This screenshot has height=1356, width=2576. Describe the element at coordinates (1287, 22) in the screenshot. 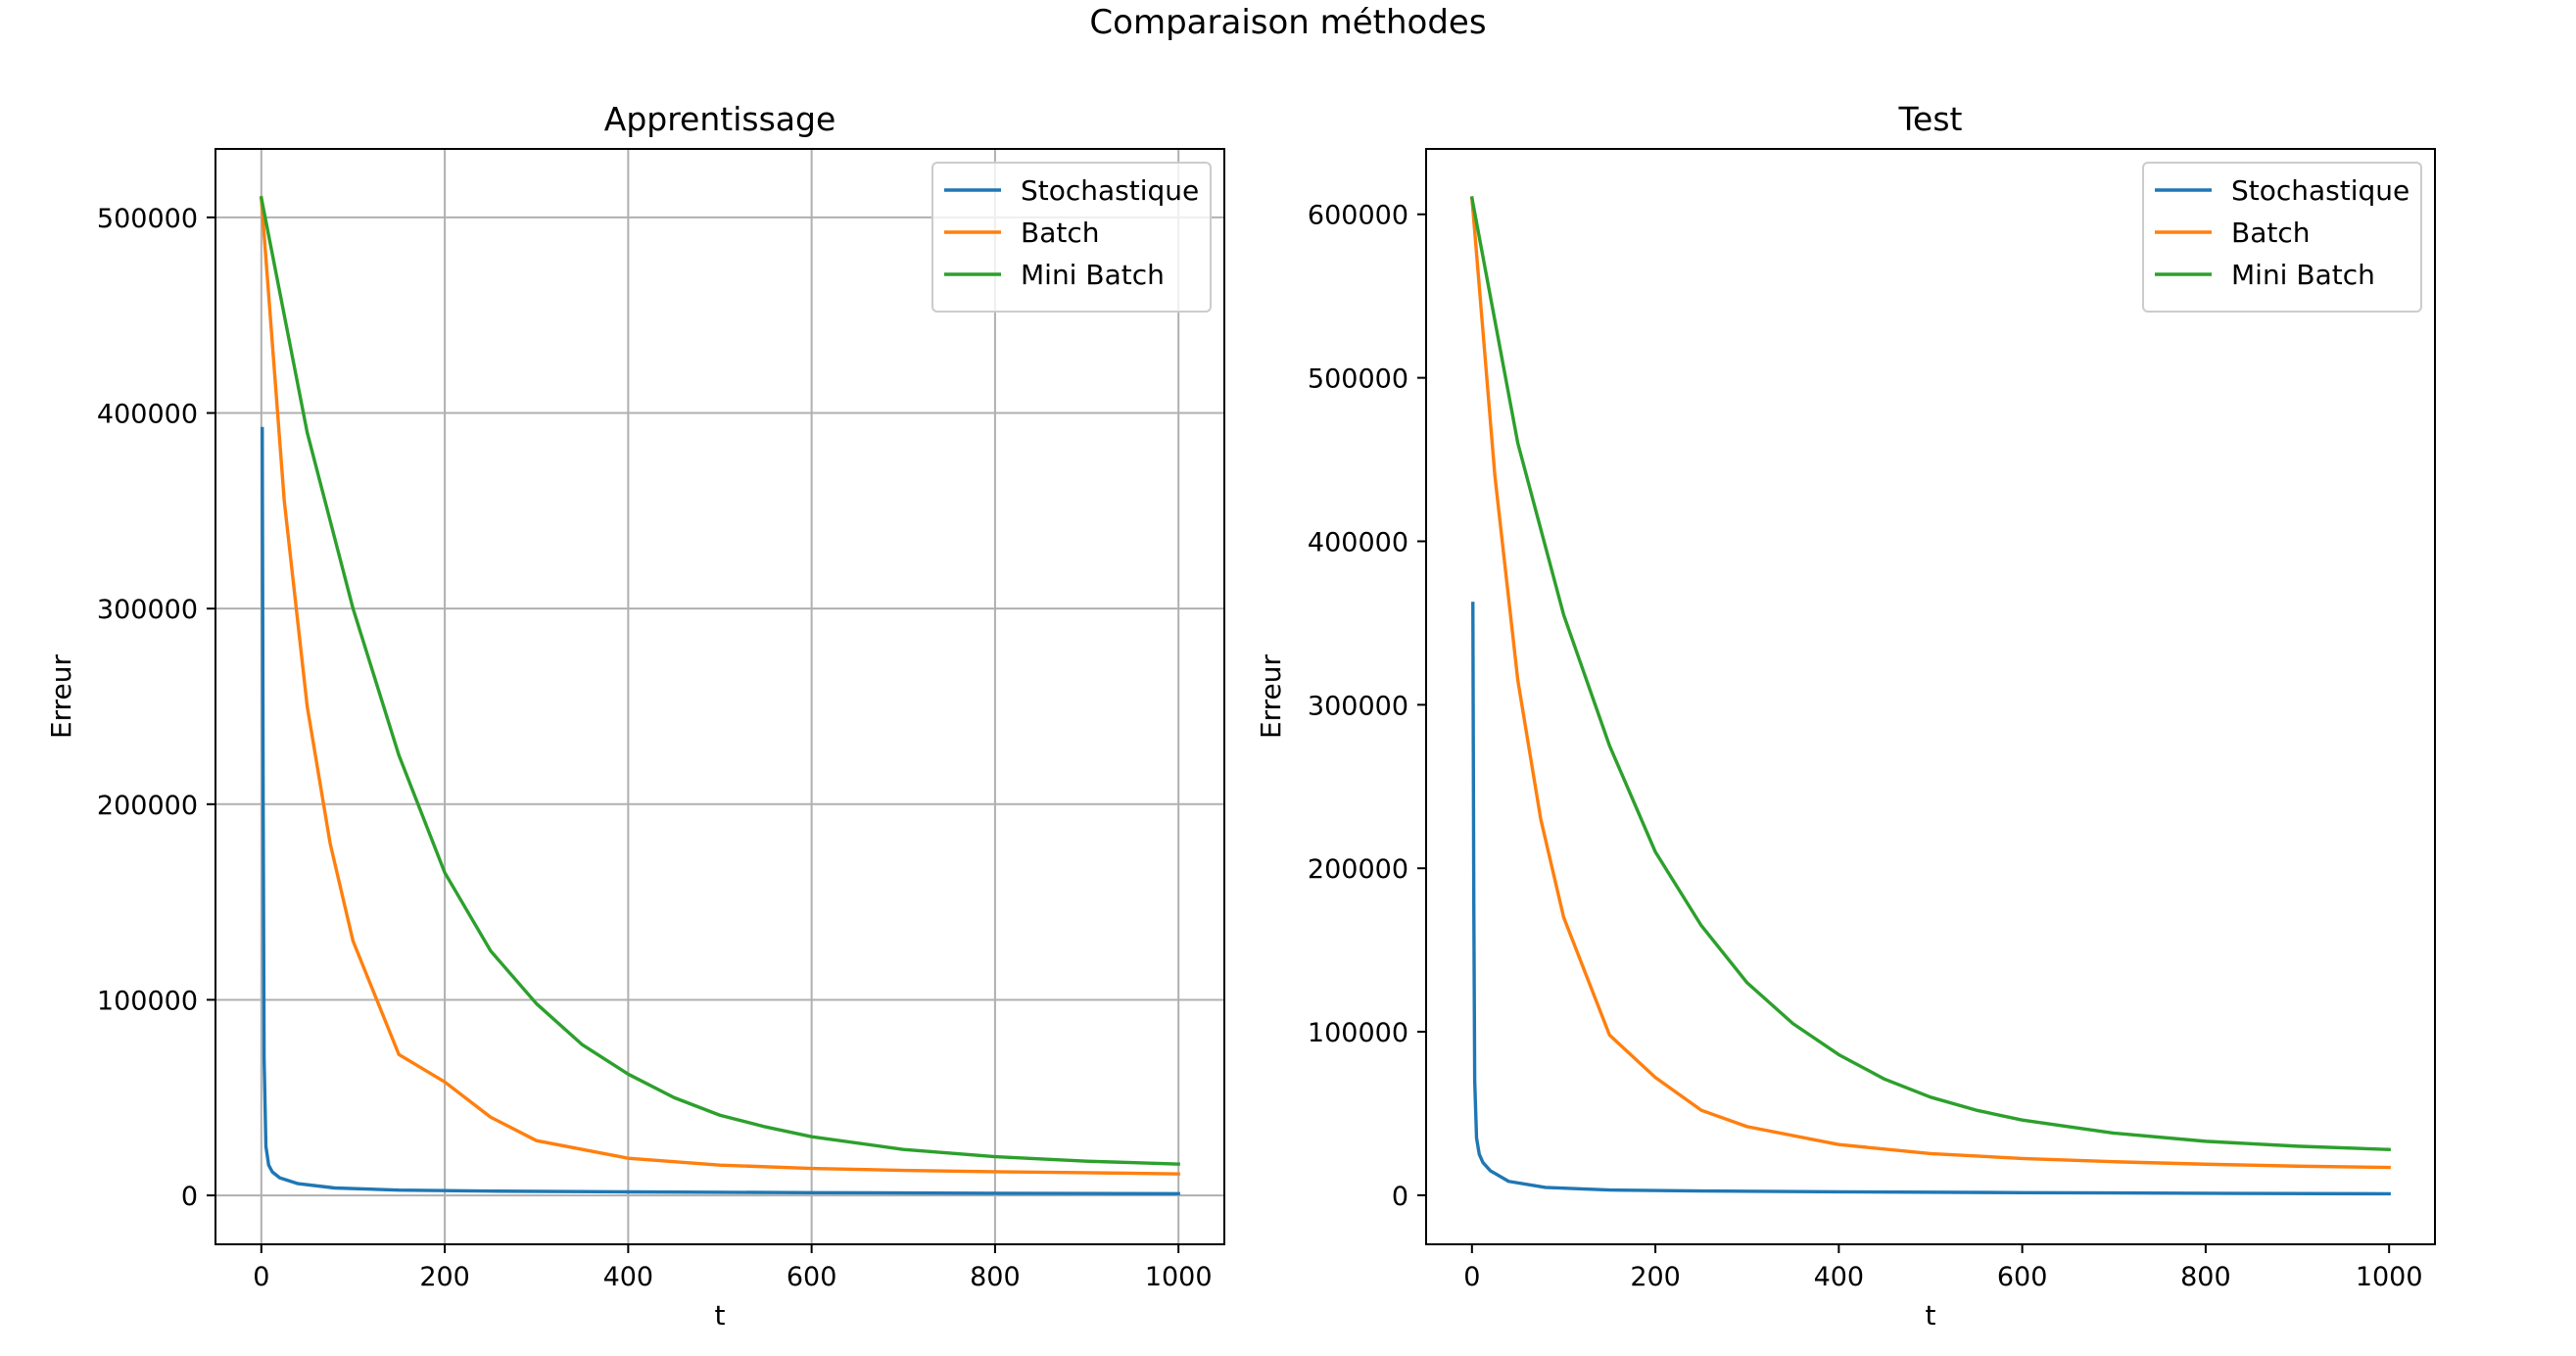

I see `figure-suptitle: Comparaison méthodes` at that location.